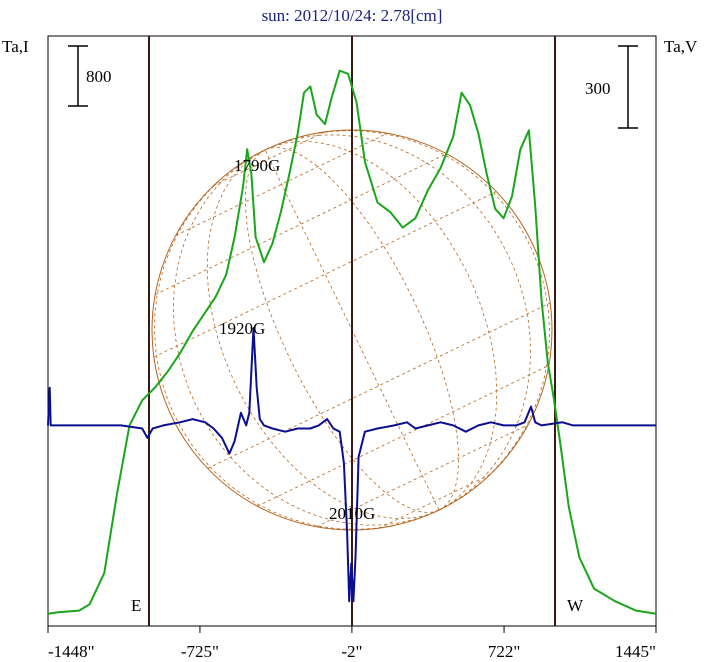 The width and height of the screenshot is (708, 662). What do you see at coordinates (352, 15) in the screenshot?
I see `chart-title: sun: 2012/10/24: 2.78[cm]` at bounding box center [352, 15].